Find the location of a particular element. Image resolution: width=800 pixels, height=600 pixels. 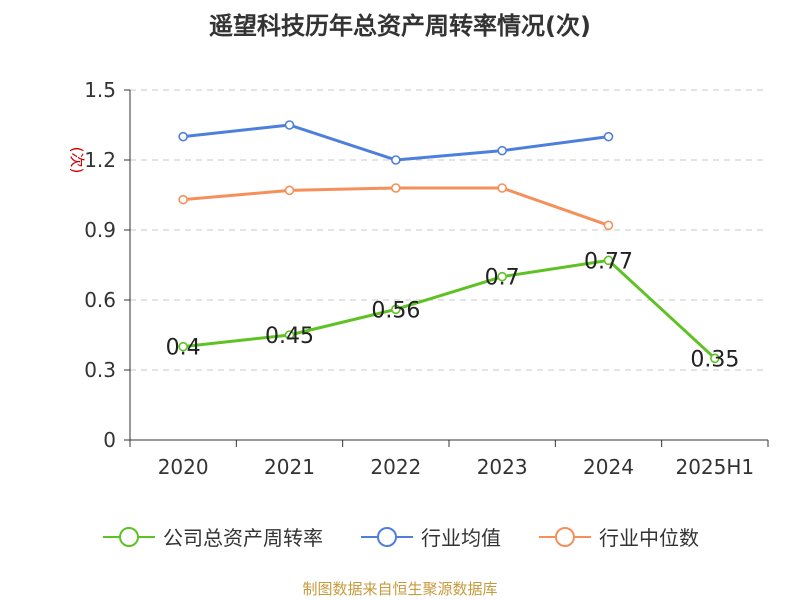

x-tick-label: 2020 is located at coordinates (183, 467).